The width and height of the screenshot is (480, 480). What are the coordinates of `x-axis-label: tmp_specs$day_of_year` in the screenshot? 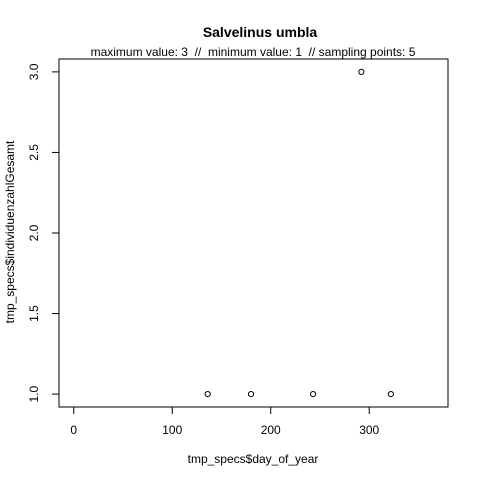 It's located at (253, 459).